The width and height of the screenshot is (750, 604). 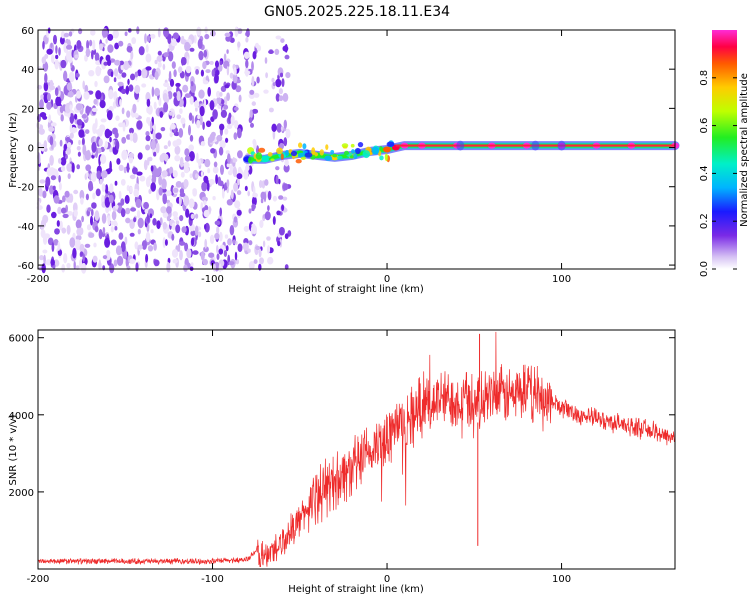 What do you see at coordinates (357, 12) in the screenshot?
I see `figure-title: GN05.2025.225.18.11.E34` at bounding box center [357, 12].